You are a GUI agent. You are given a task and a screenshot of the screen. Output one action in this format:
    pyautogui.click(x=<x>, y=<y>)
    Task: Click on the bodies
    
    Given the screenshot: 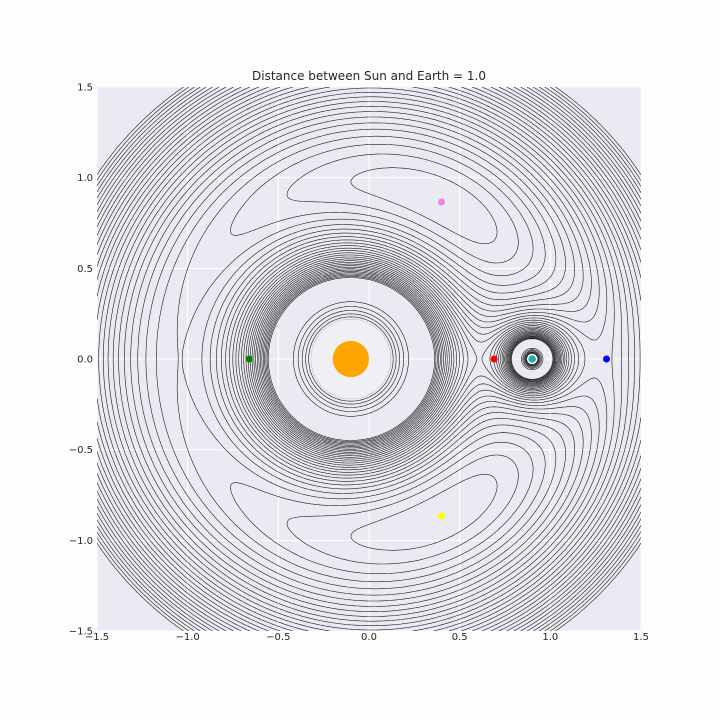 What is the action you would take?
    pyautogui.click(x=424, y=359)
    